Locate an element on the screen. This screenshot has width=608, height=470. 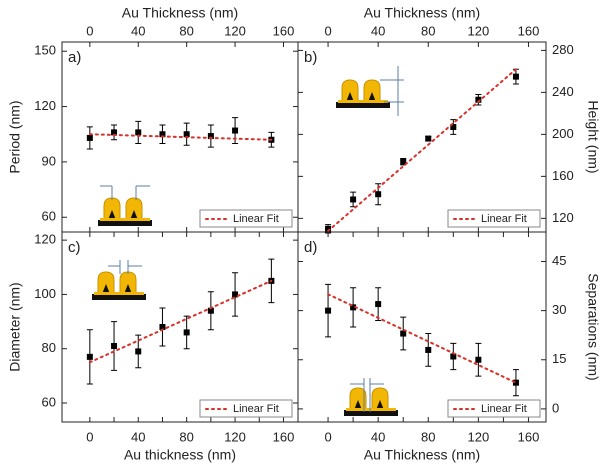
inset-b is located at coordinates (369, 91).